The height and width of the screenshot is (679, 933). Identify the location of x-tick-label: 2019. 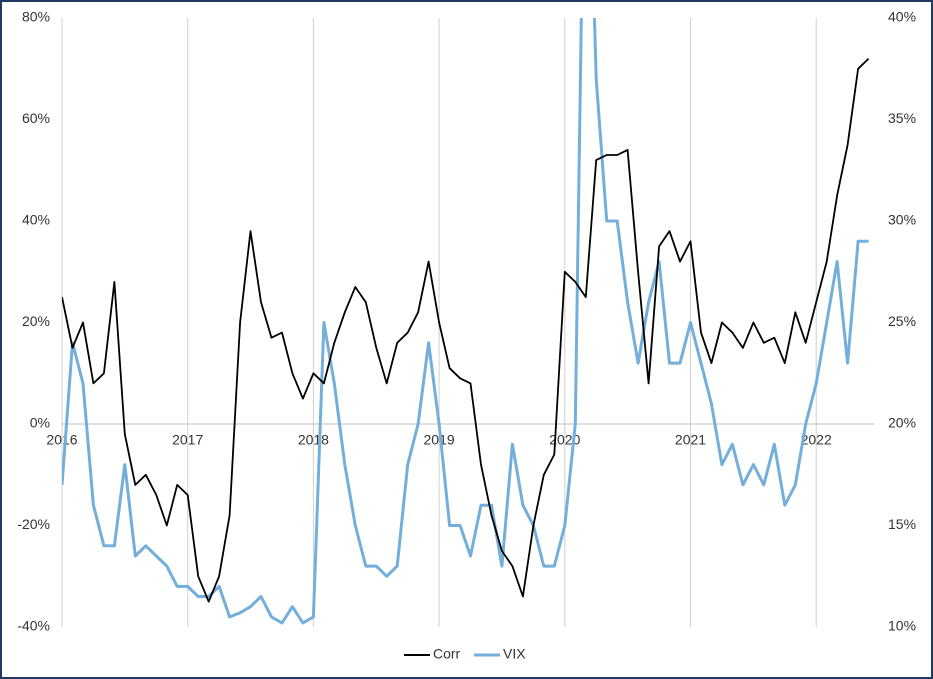
(439, 440).